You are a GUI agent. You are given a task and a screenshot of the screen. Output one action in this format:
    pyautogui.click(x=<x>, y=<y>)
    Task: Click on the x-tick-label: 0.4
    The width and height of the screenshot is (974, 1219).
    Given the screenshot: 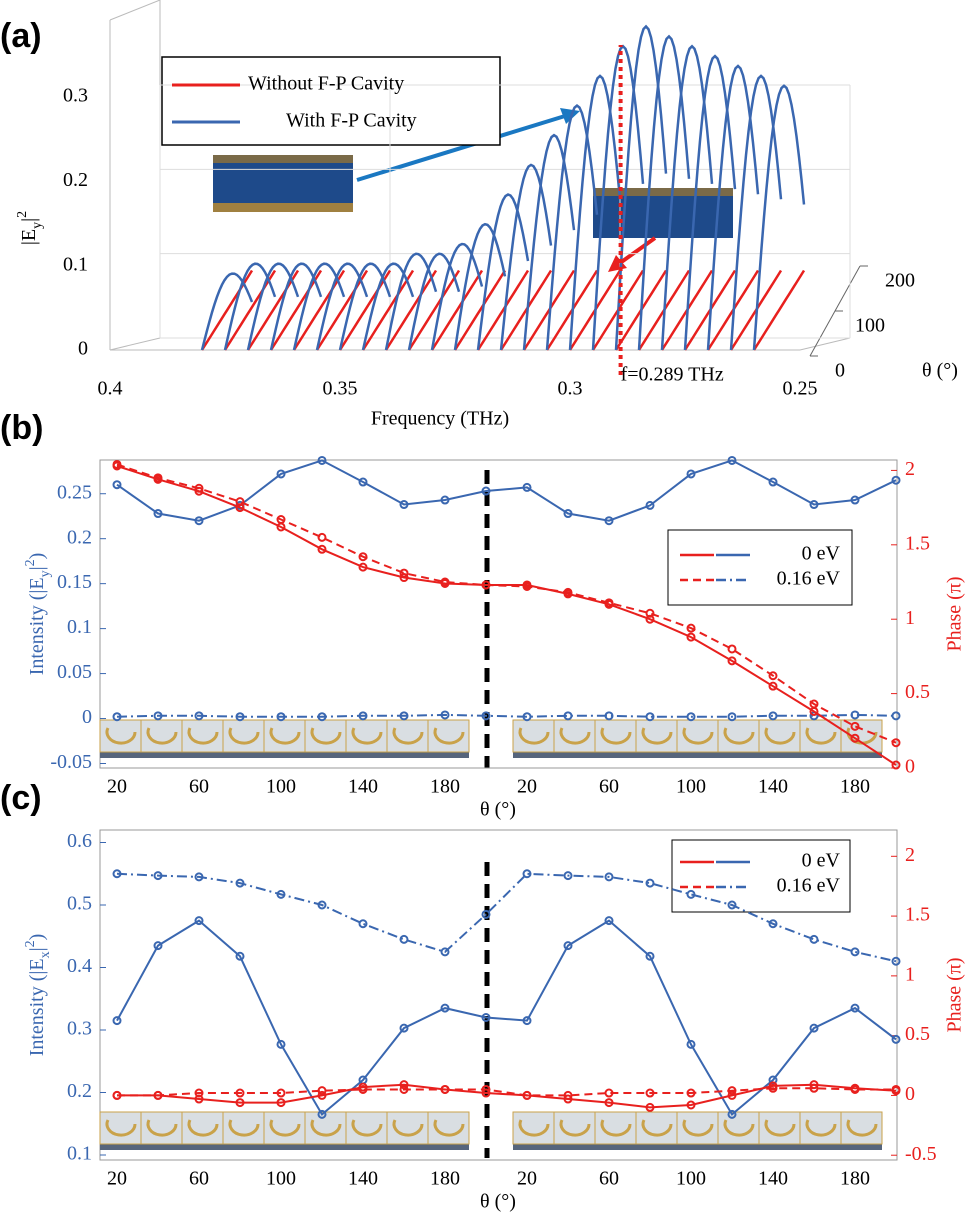 What is the action you would take?
    pyautogui.click(x=110, y=389)
    